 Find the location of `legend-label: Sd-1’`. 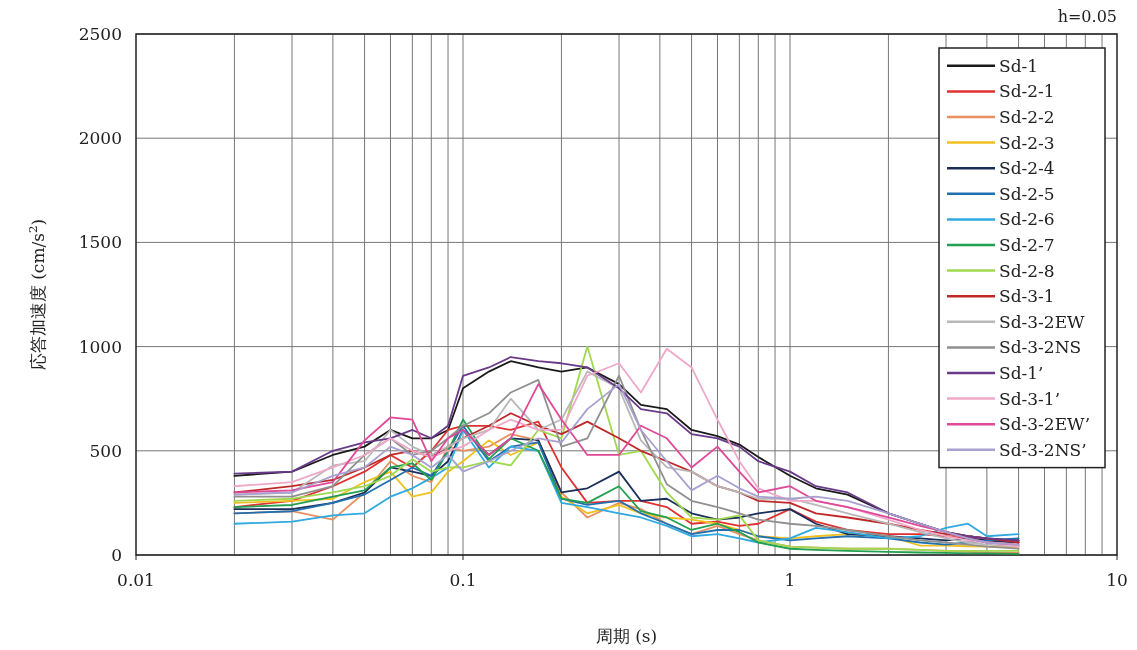

legend-label: Sd-1’ is located at coordinates (1021, 373).